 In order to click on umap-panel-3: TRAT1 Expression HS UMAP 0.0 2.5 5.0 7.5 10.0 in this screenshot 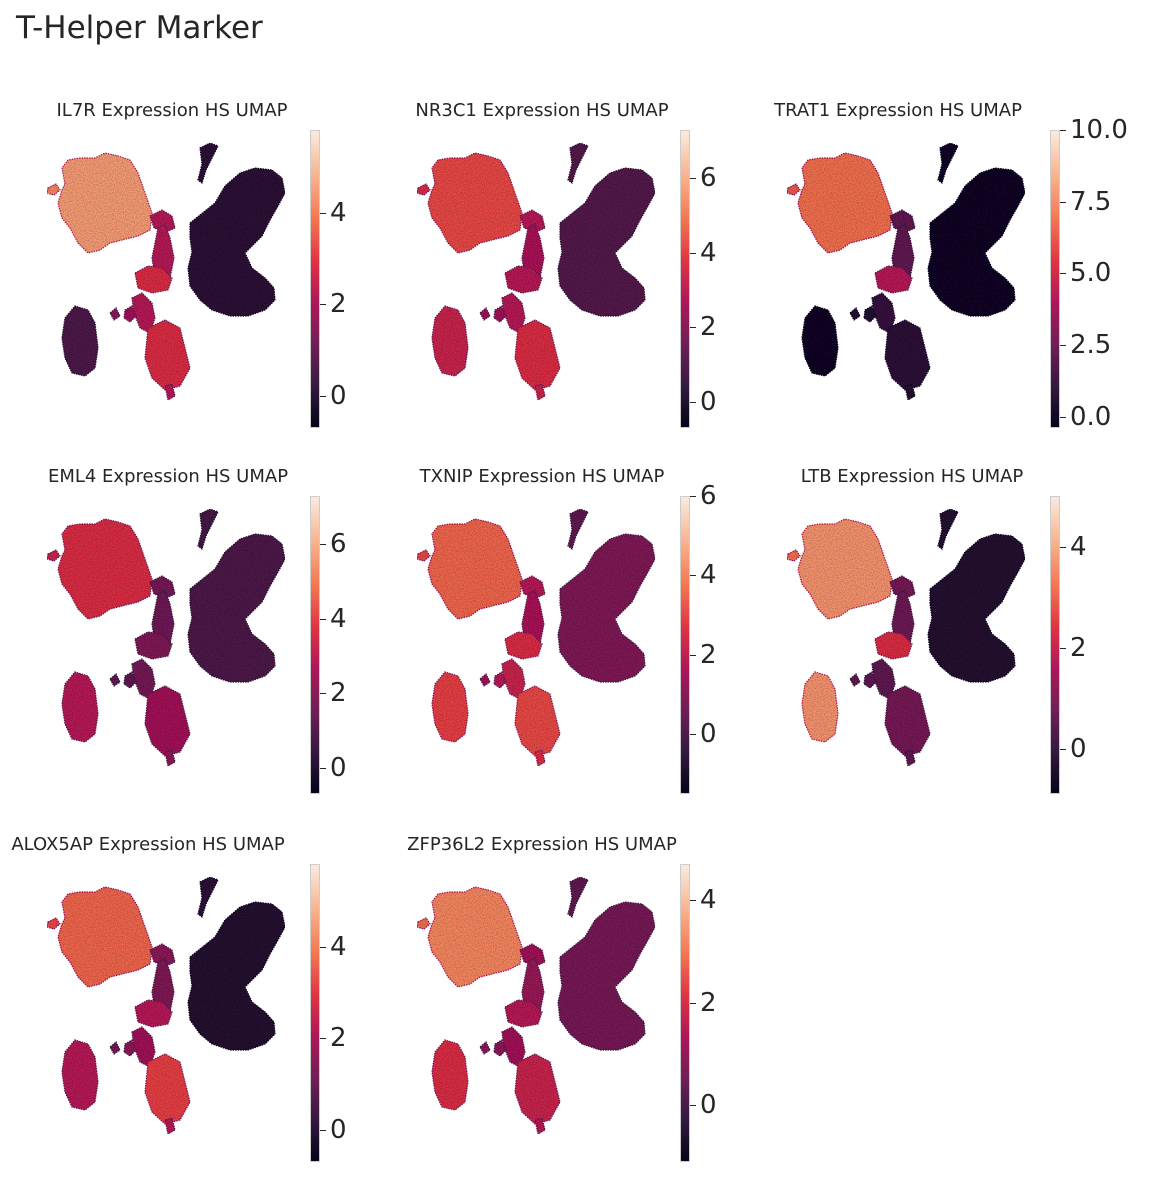, I will do `click(934, 270)`.